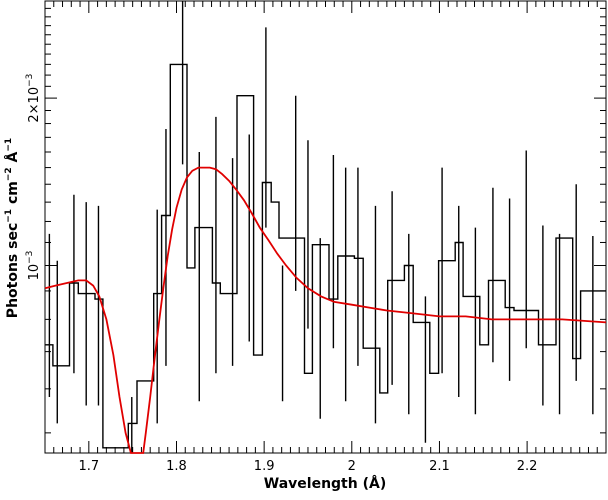 This screenshot has width=608, height=500. What do you see at coordinates (325, 483) in the screenshot?
I see `x-axis-title: Wavelength (Å)` at bounding box center [325, 483].